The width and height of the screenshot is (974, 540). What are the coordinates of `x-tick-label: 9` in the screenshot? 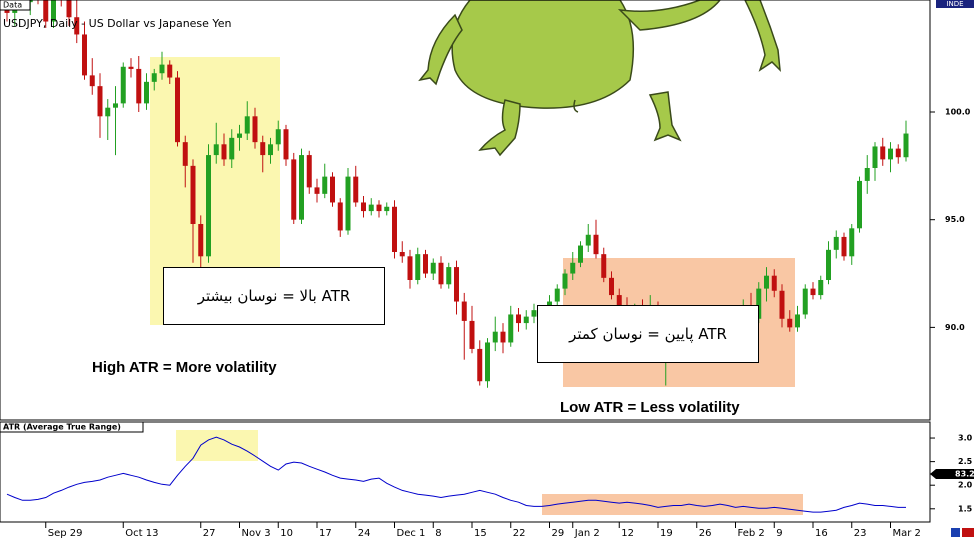 It's located at (779, 533).